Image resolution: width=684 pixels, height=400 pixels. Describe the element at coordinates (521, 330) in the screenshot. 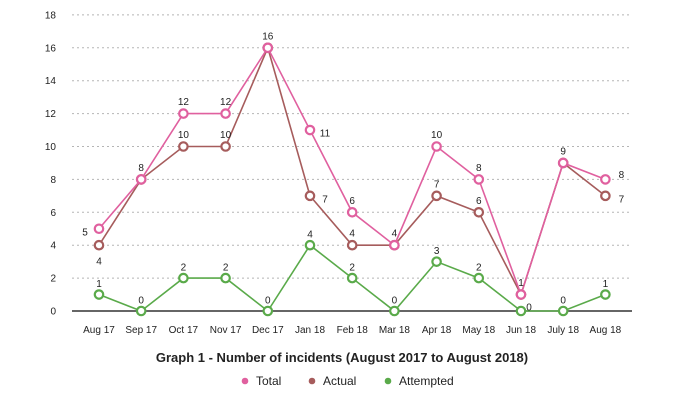

I see `x-tick-label: Jun 18` at that location.